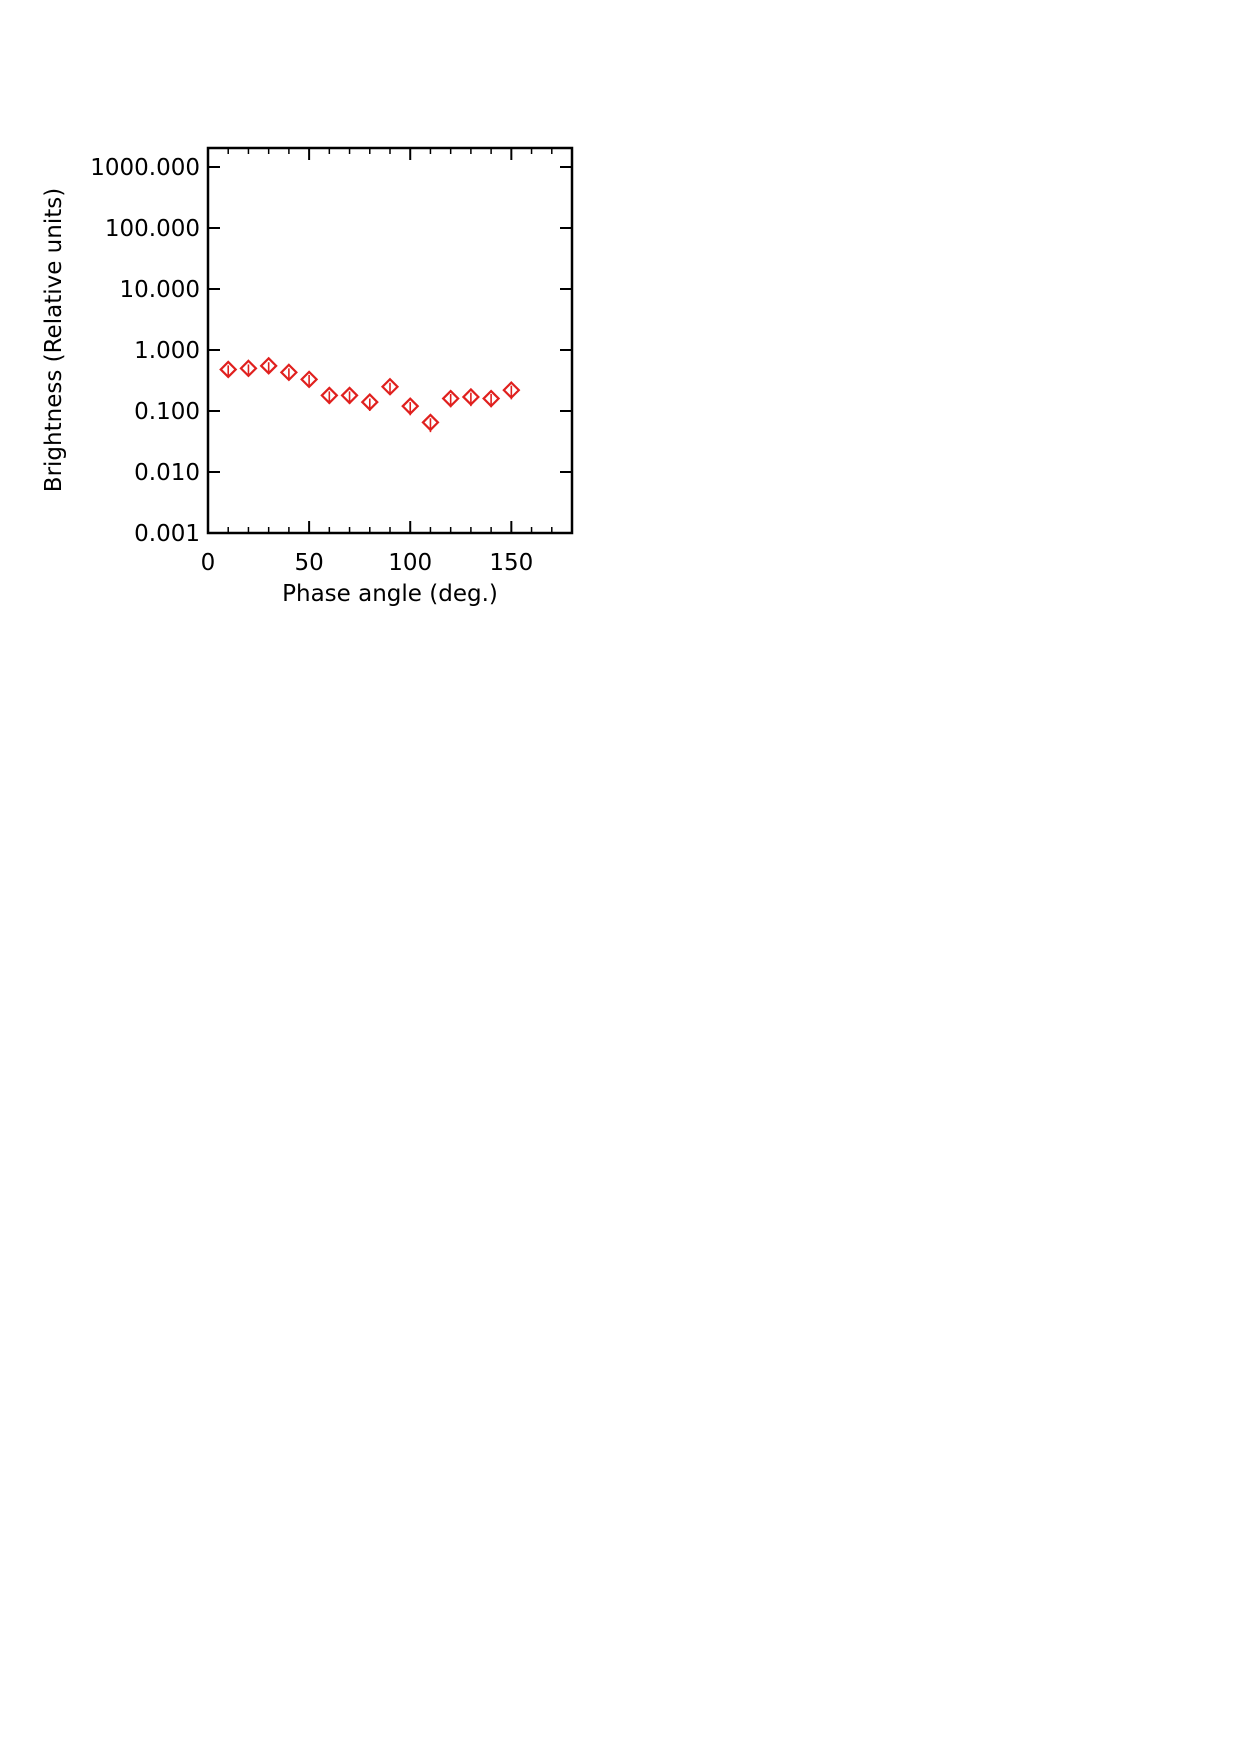 Image resolution: width=1240 pixels, height=1754 pixels. What do you see at coordinates (167, 473) in the screenshot?
I see `y-tick-label: 0.010` at bounding box center [167, 473].